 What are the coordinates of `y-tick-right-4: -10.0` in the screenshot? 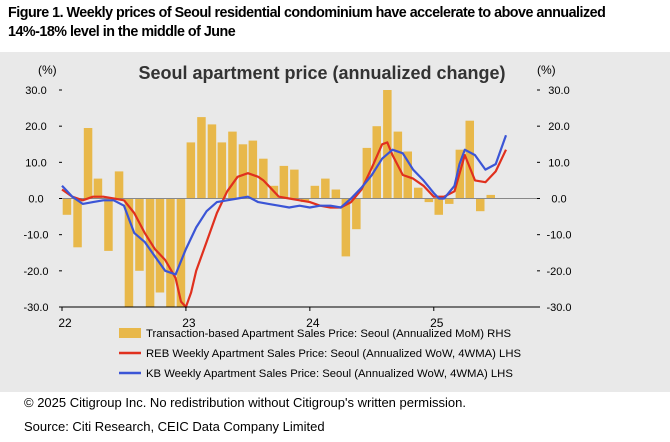 It's located at (558, 236).